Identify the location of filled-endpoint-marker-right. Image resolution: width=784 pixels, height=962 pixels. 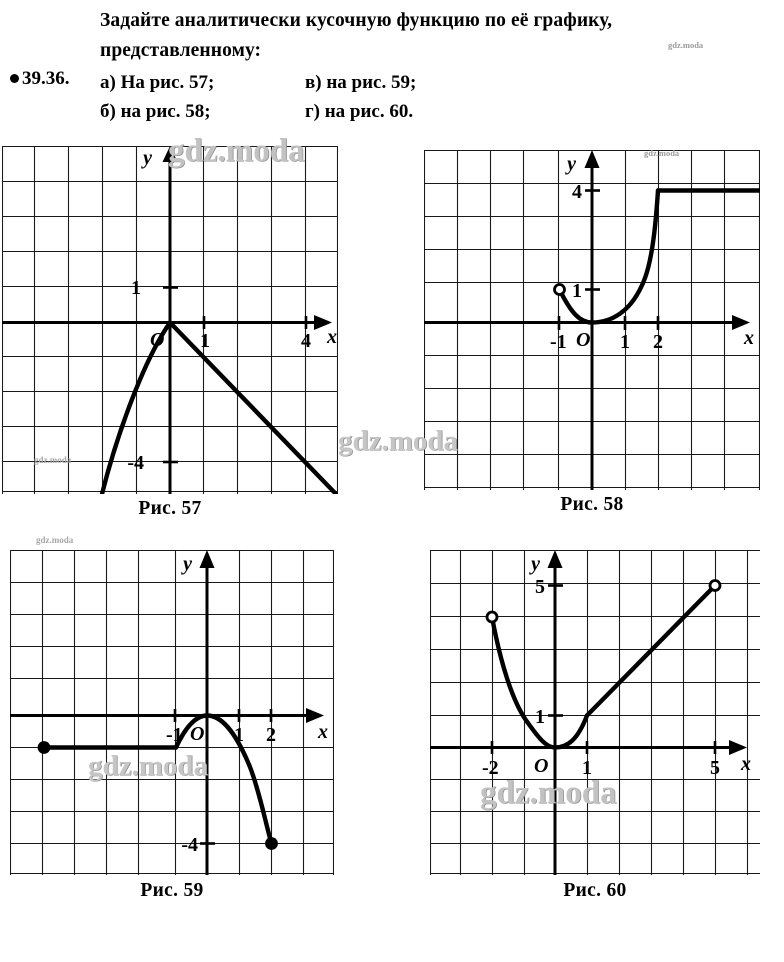
(271, 843).